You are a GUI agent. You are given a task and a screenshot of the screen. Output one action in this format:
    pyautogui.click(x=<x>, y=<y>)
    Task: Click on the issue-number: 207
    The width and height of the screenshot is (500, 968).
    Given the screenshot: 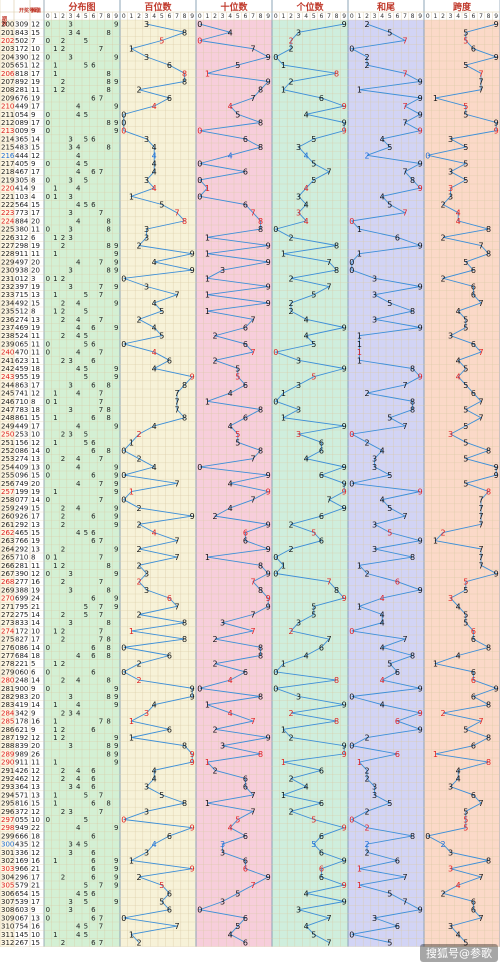 What is the action you would take?
    pyautogui.click(x=7, y=82)
    